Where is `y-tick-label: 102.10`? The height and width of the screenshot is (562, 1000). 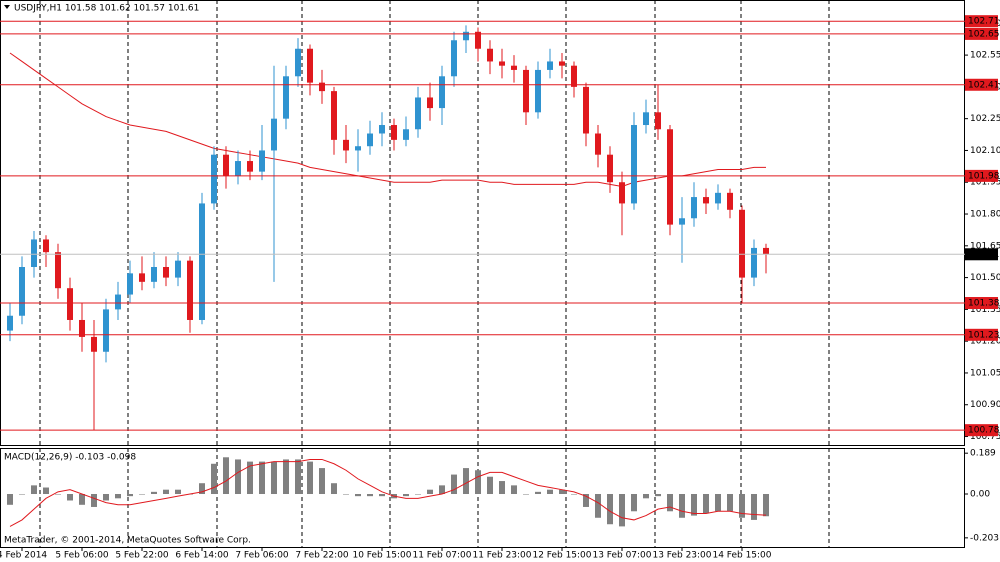
y-tick-label: 102.10 is located at coordinates (985, 151).